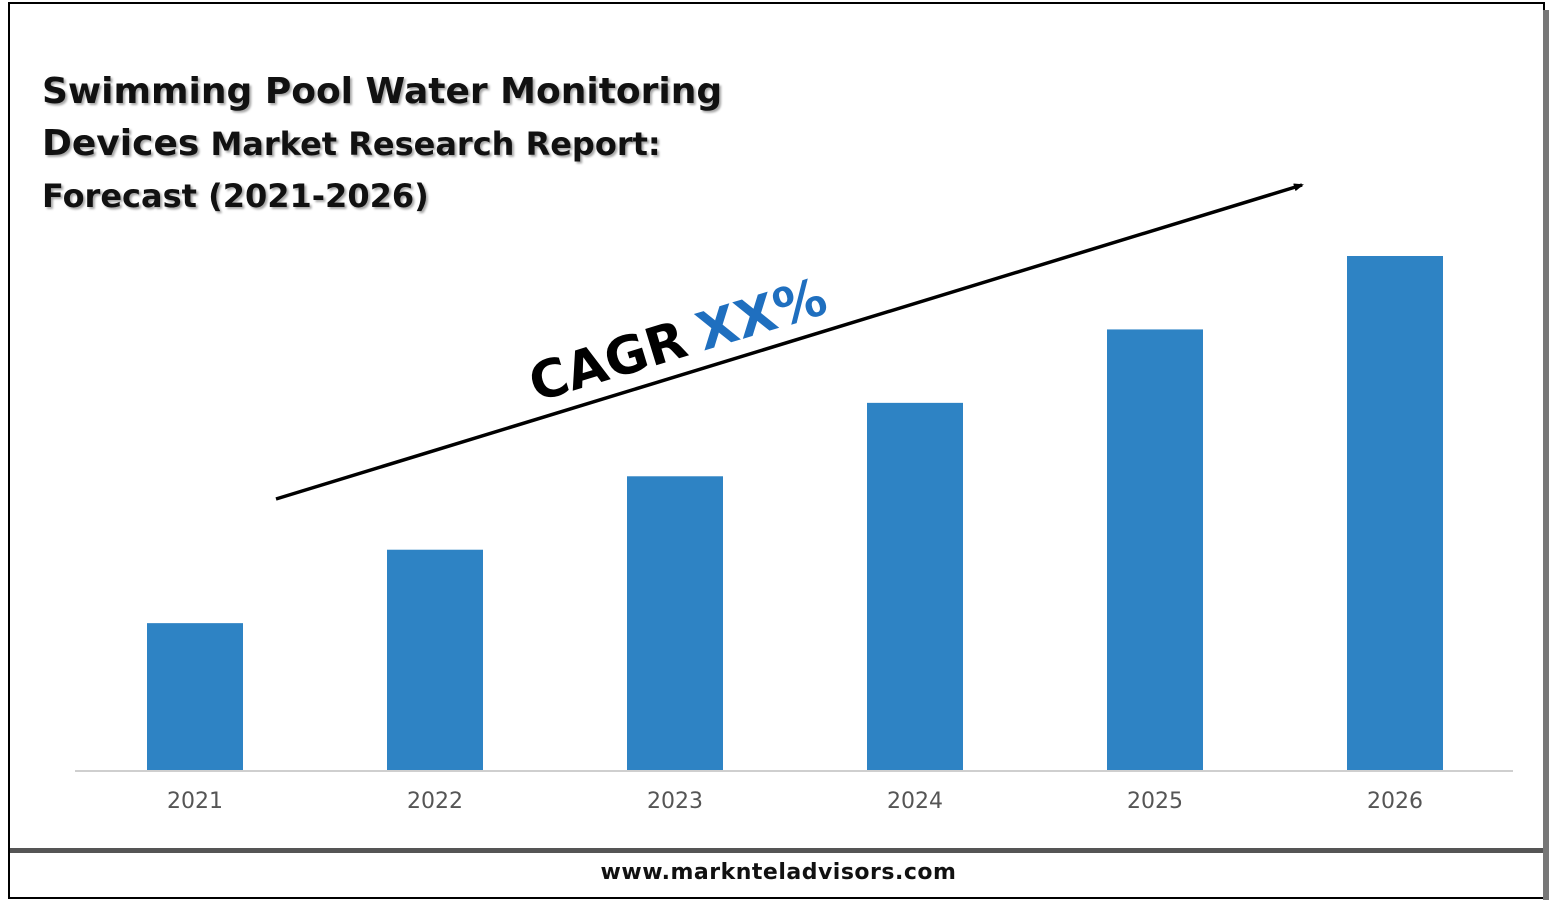  I want to click on footer-divider, so click(776, 850).